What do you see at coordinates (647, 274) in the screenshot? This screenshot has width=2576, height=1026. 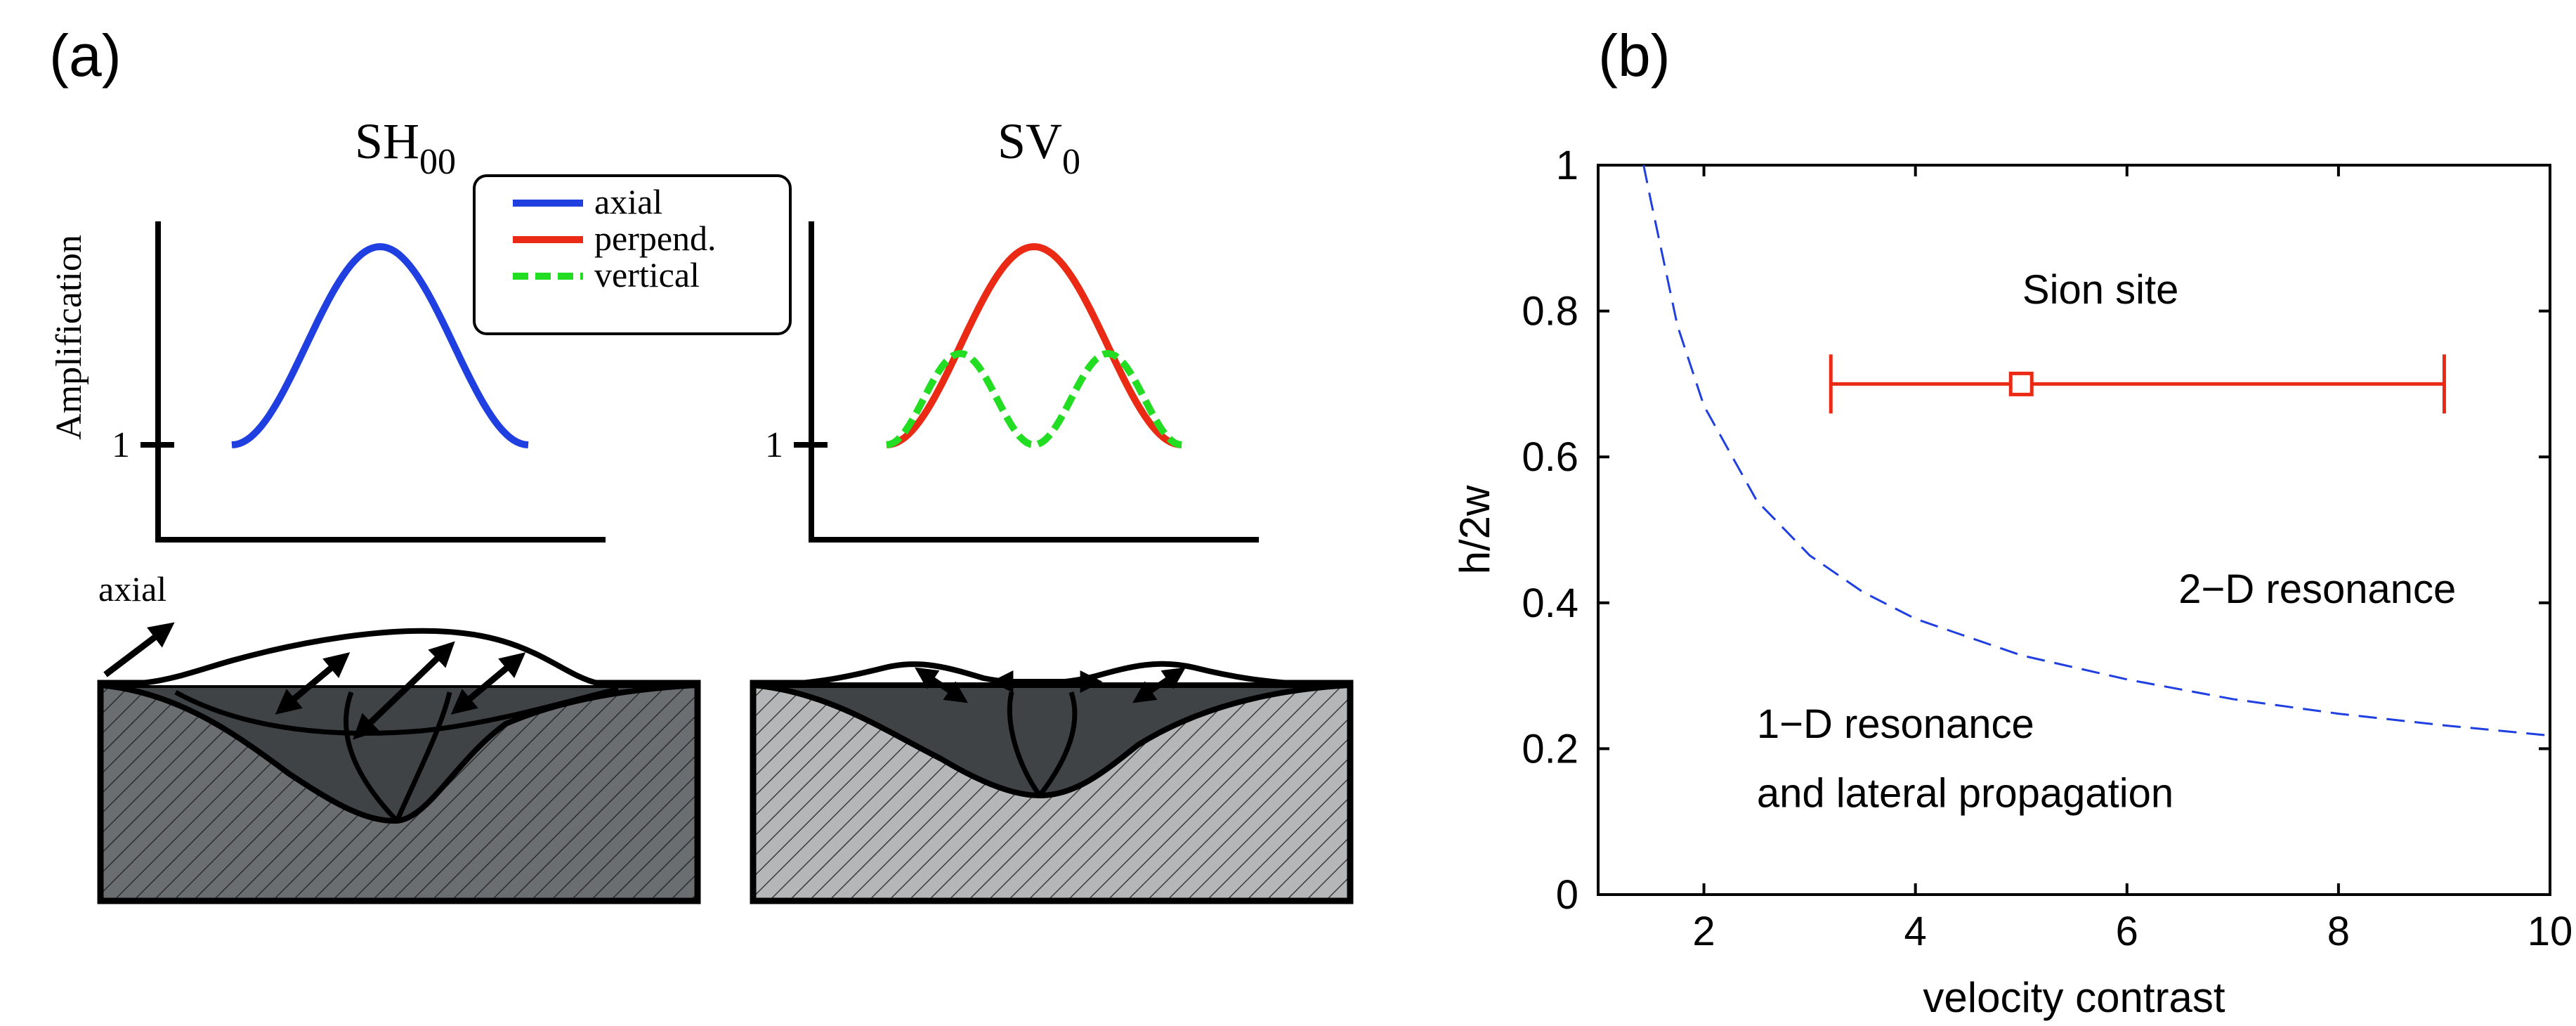 I see `legend-label-vertical: vertical` at bounding box center [647, 274].